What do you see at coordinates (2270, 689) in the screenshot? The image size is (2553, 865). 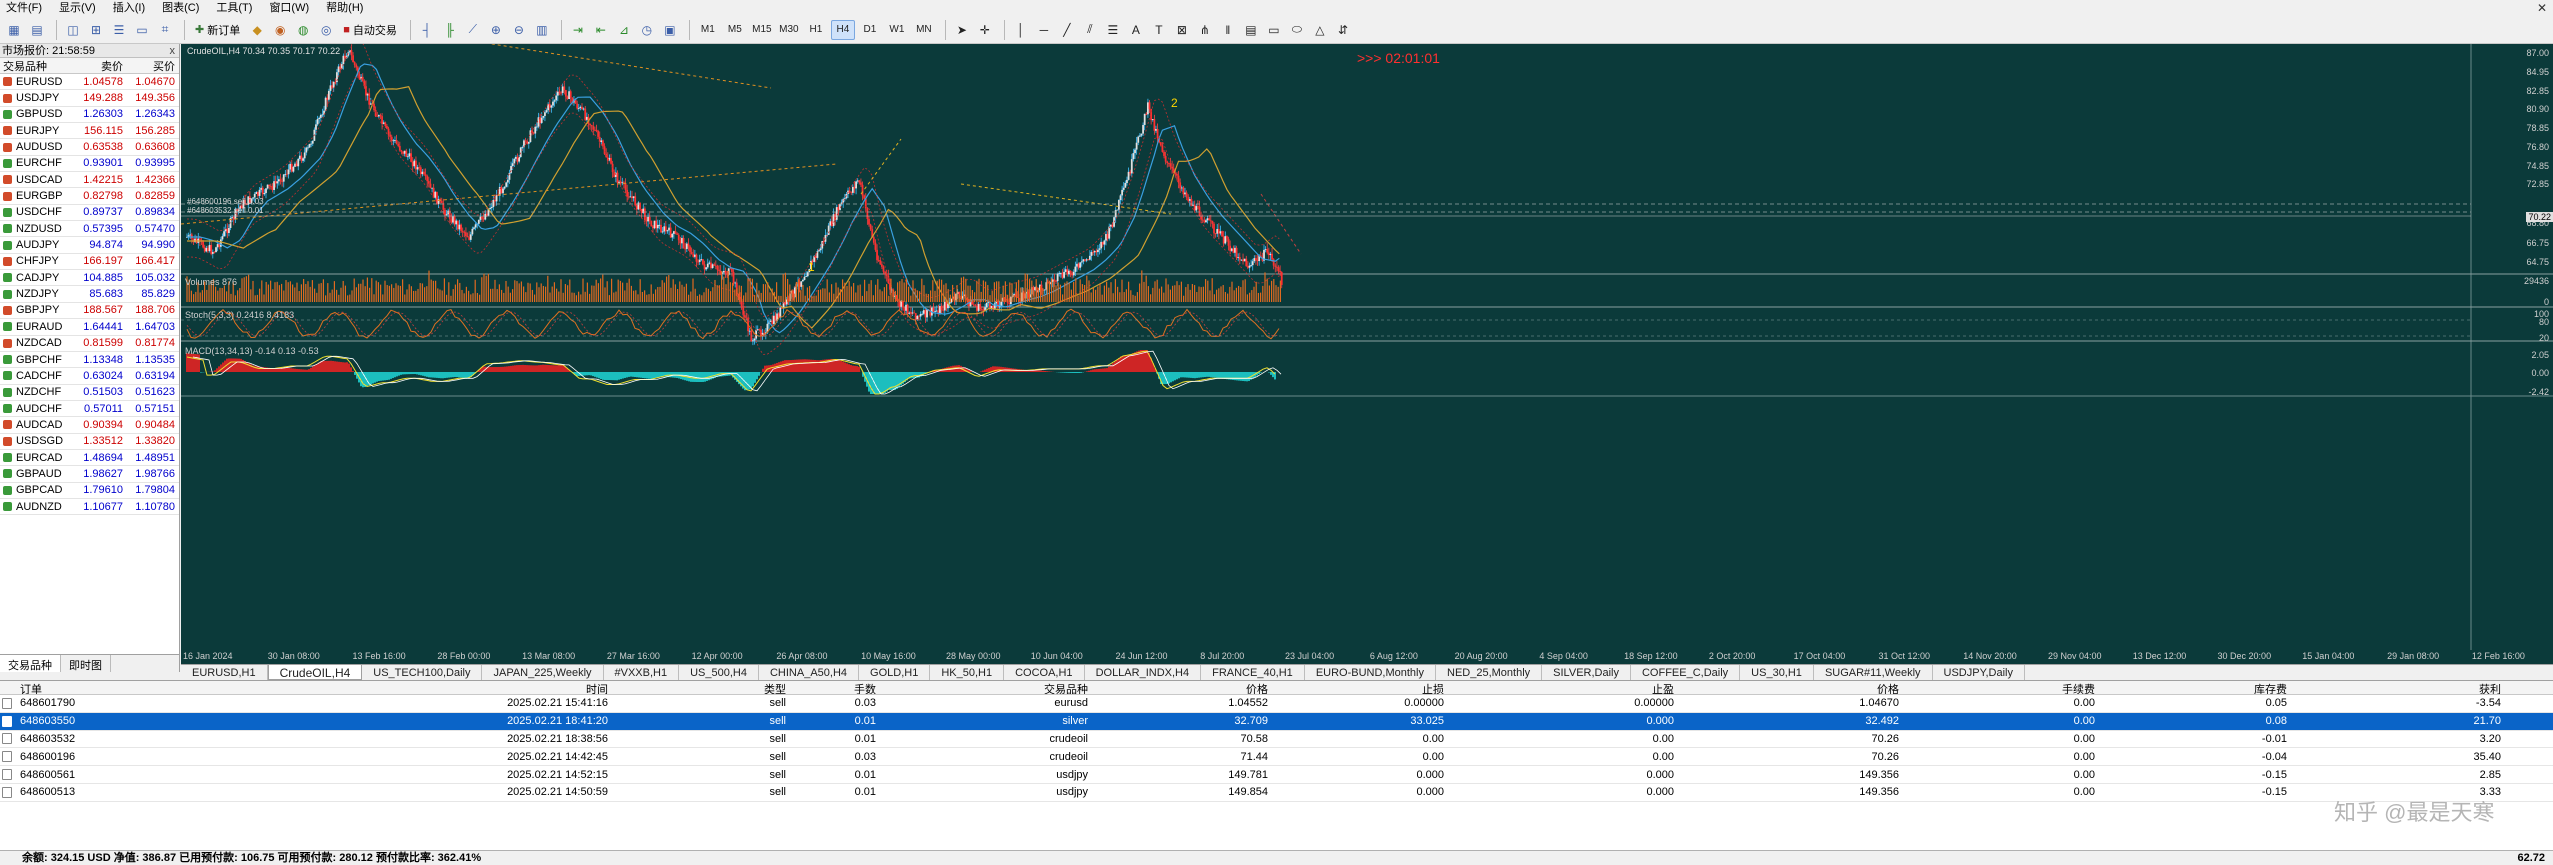 I see `terminal-column-header: 库存费` at bounding box center [2270, 689].